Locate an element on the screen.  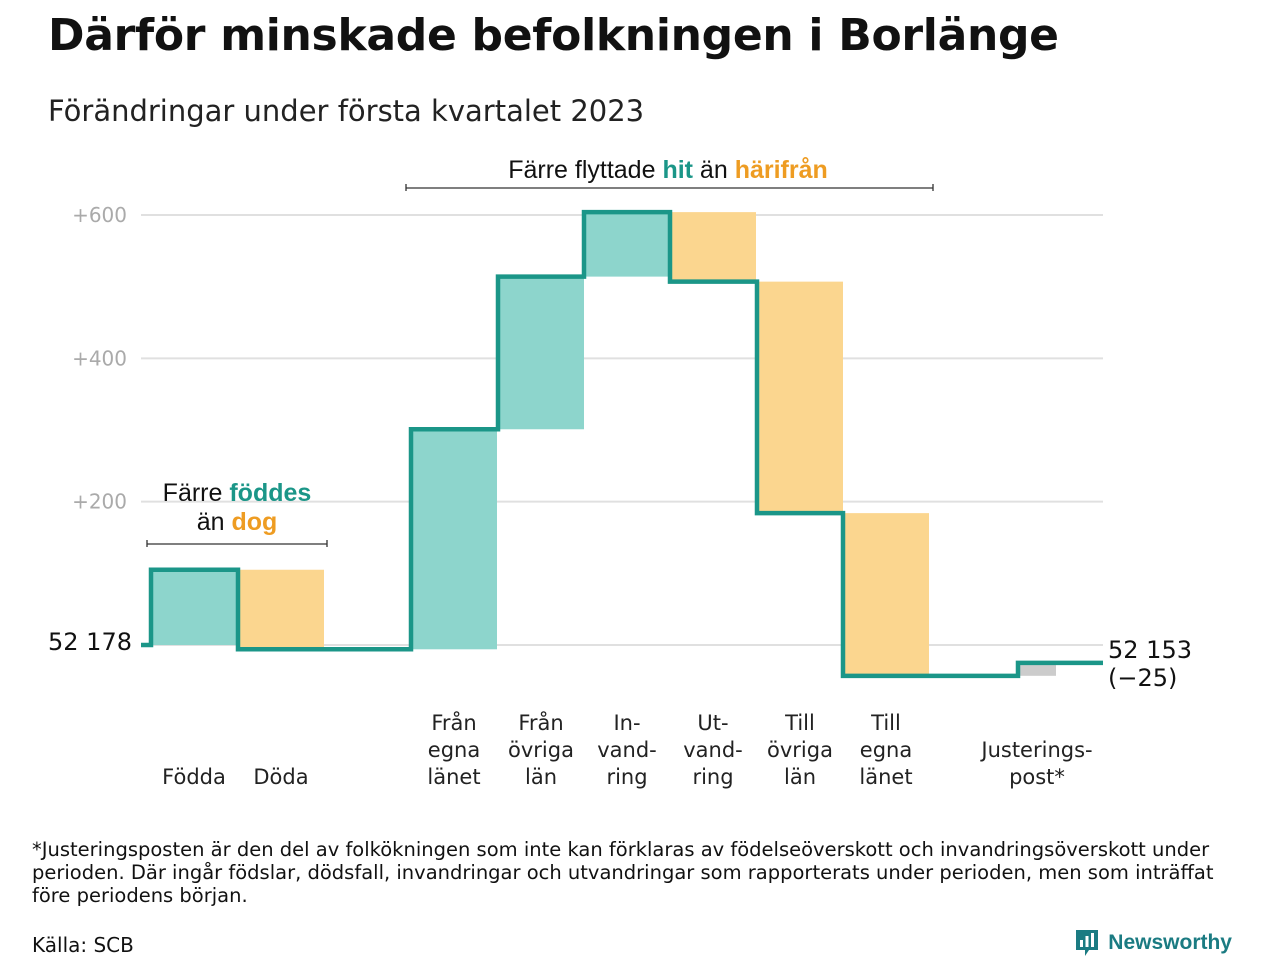
category-label: Ut- is located at coordinates (712, 723).